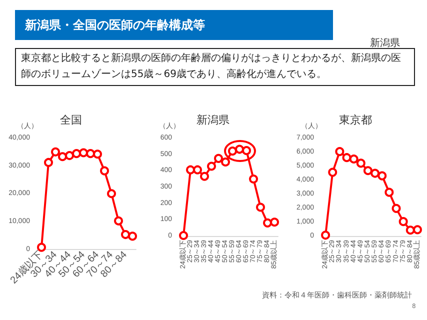 Image resolution: width=427 pixels, height=320 pixels. Describe the element at coordinates (71, 120) in the screenshot. I see `chart-title: 全国` at that location.